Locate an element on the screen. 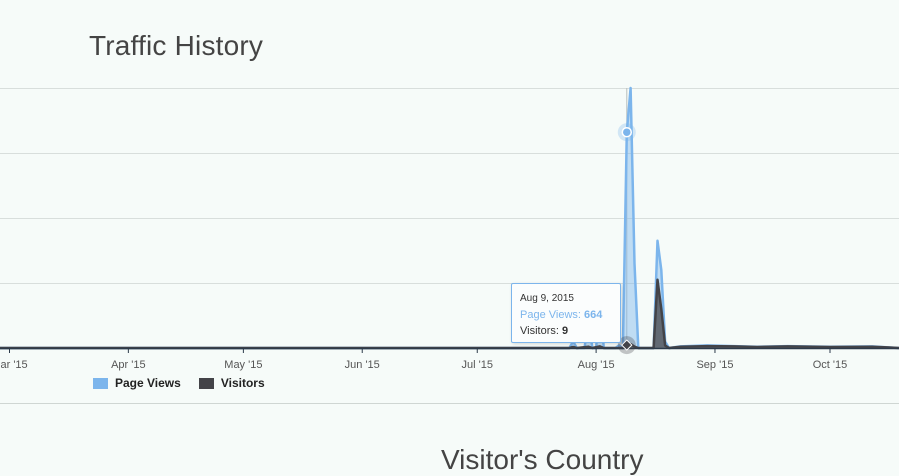  tooltip-visitors-label: Visitors: is located at coordinates (539, 331).